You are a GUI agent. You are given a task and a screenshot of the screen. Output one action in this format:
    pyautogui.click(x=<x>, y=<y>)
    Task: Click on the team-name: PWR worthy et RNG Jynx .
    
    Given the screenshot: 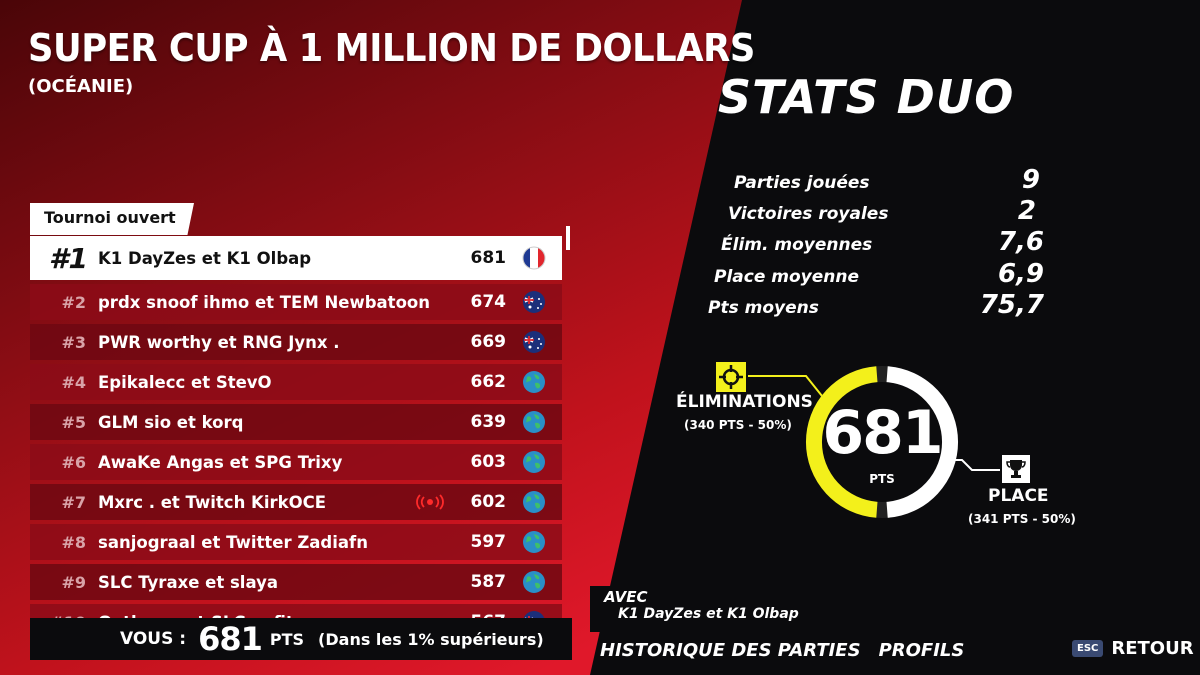 What is the action you would take?
    pyautogui.click(x=219, y=342)
    